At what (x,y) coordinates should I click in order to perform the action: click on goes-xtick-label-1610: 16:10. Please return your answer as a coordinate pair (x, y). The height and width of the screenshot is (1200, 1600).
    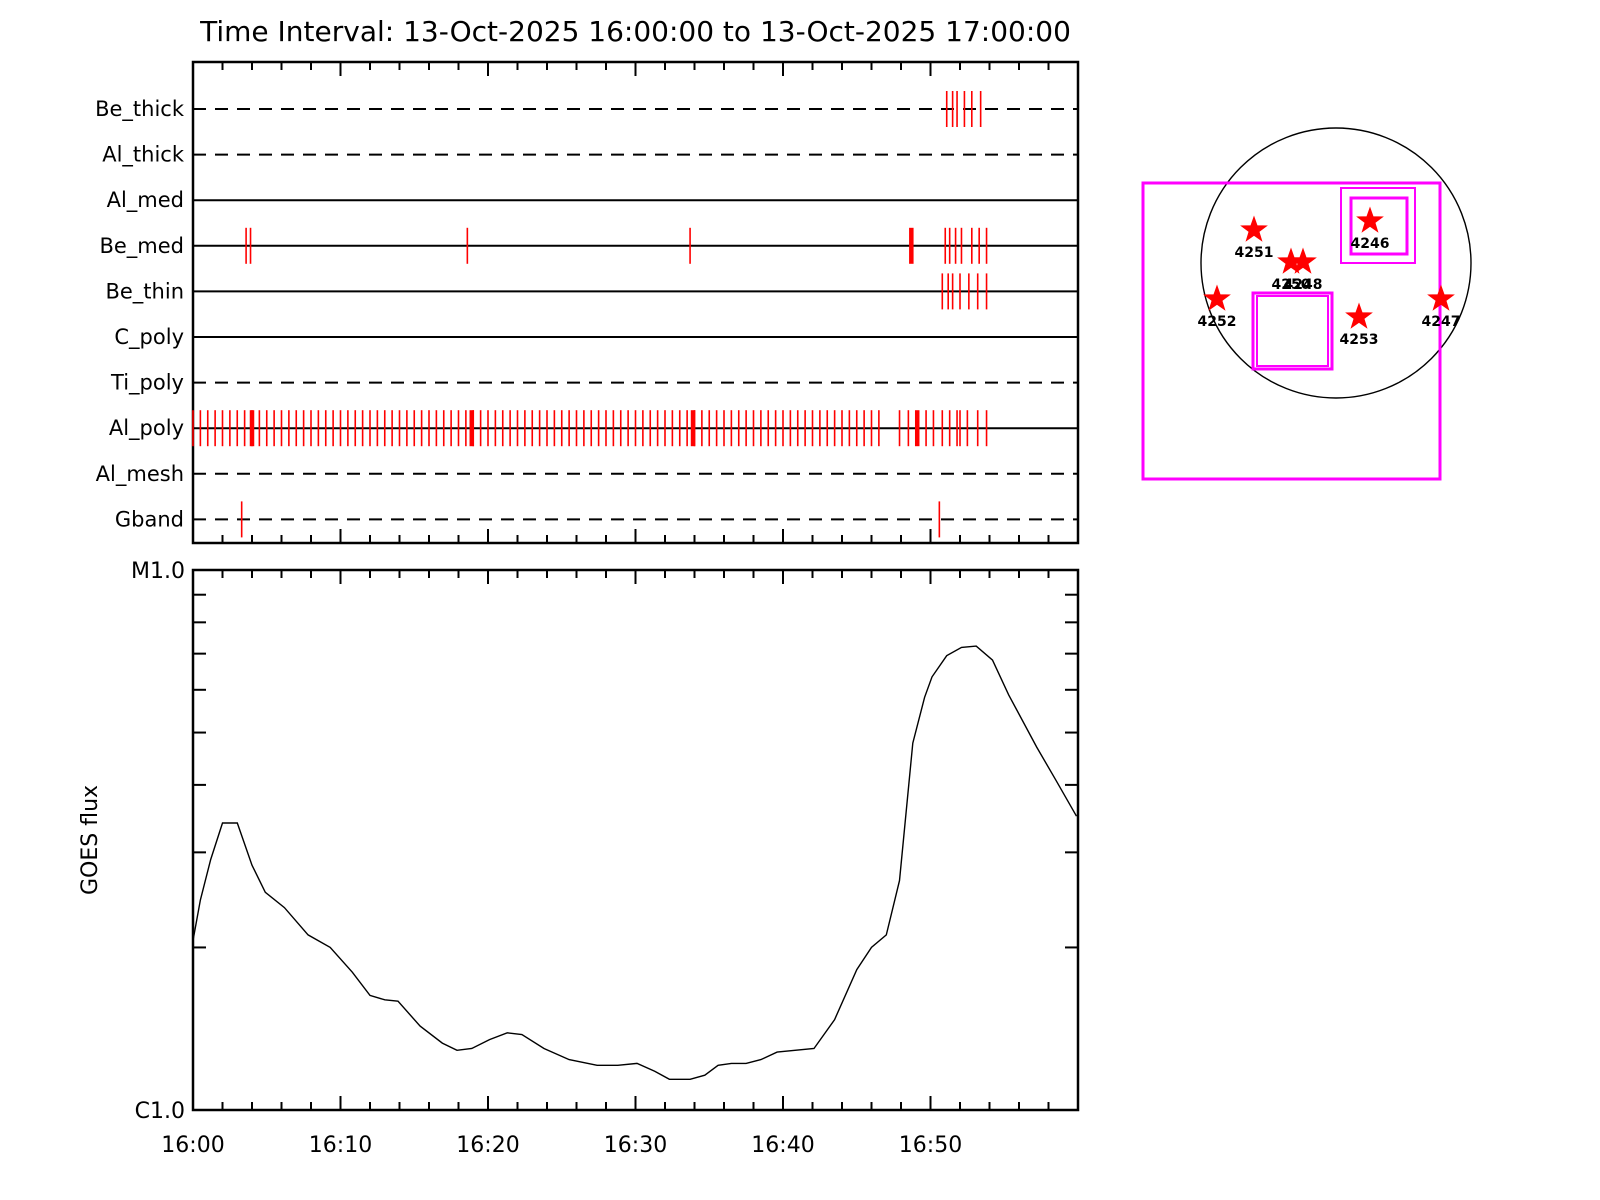
    Looking at the image, I should click on (340, 1145).